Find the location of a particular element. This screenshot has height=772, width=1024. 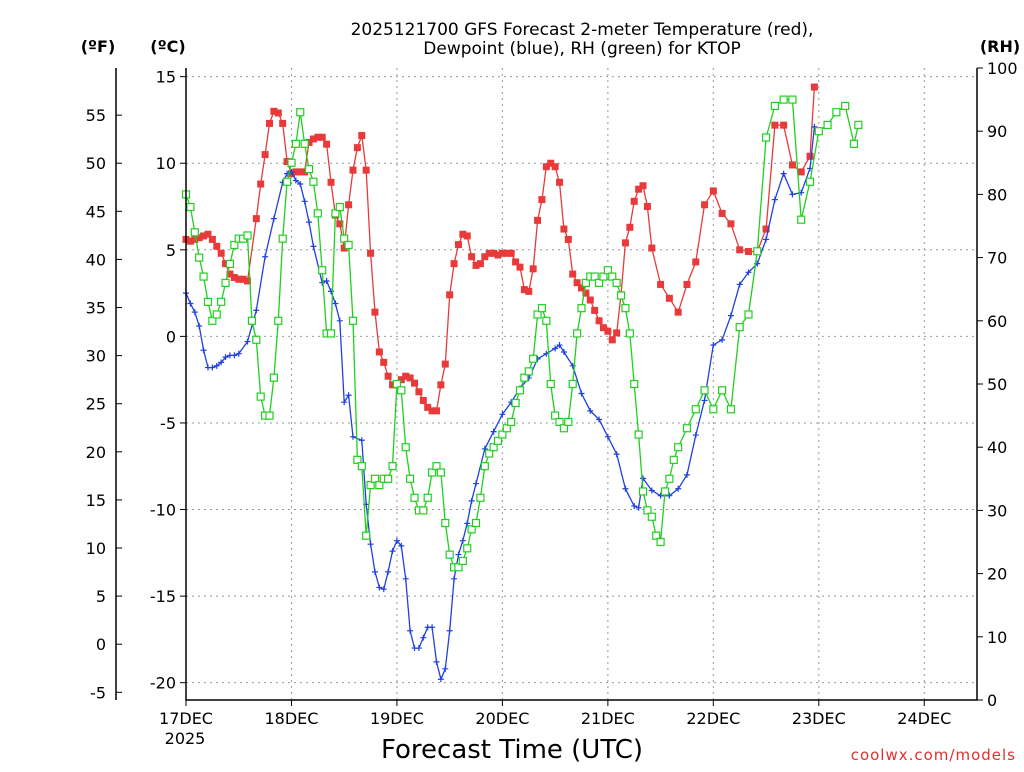

fahrenheit-tick-label: 30 is located at coordinates (96, 356).